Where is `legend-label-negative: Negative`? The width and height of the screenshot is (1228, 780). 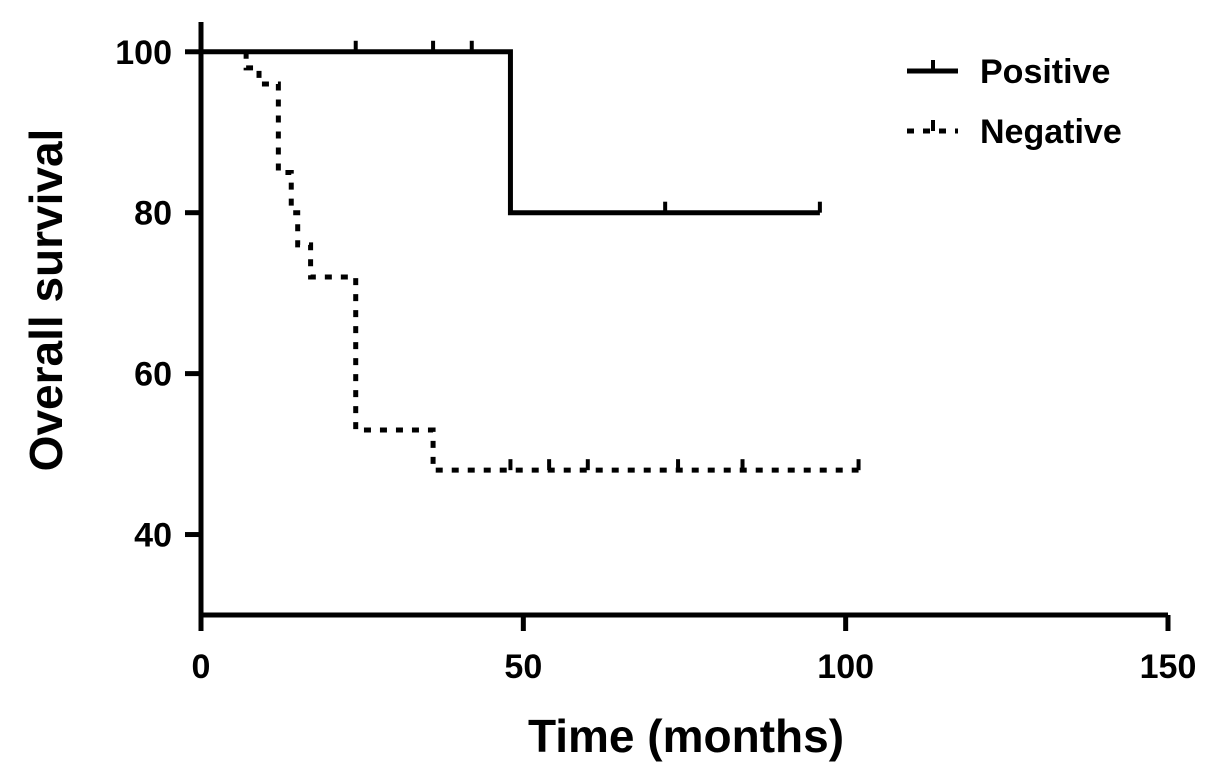
legend-label-negative: Negative is located at coordinates (1051, 132).